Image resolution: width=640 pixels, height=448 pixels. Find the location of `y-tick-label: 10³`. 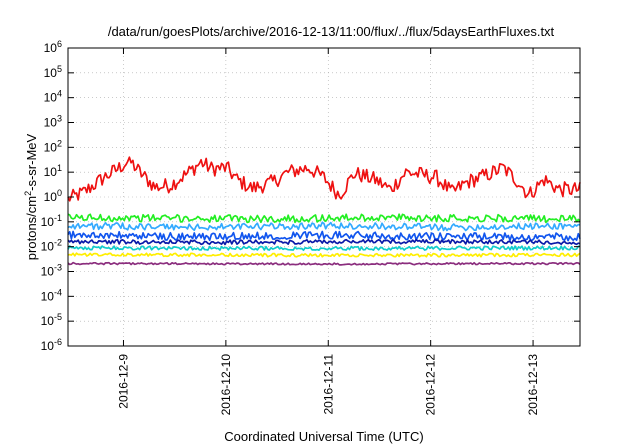

y-tick-label: 10³ is located at coordinates (53, 122).